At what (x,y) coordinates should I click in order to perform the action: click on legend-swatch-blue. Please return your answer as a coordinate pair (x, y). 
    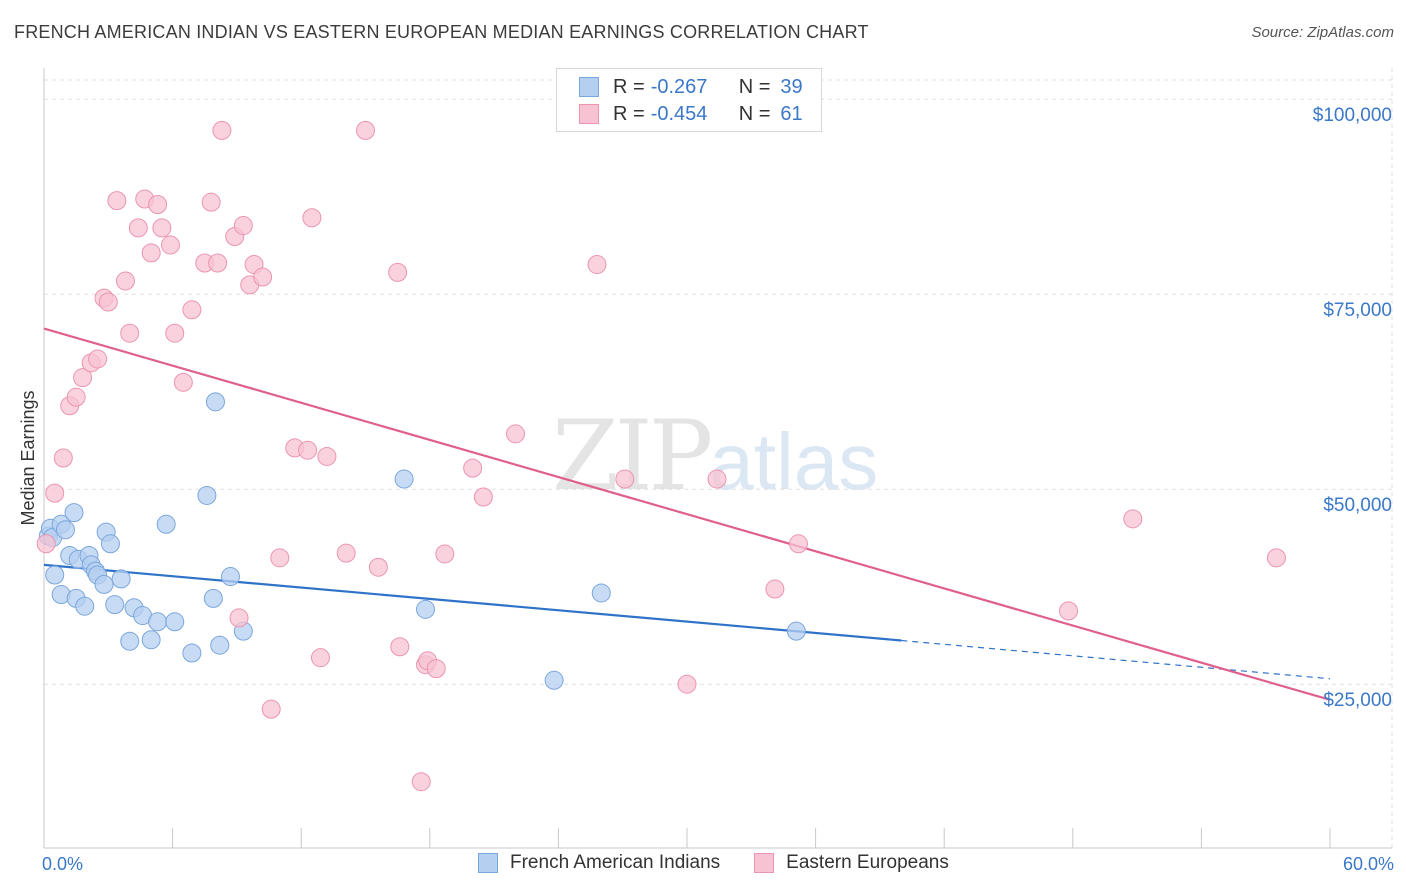
    Looking at the image, I should click on (488, 863).